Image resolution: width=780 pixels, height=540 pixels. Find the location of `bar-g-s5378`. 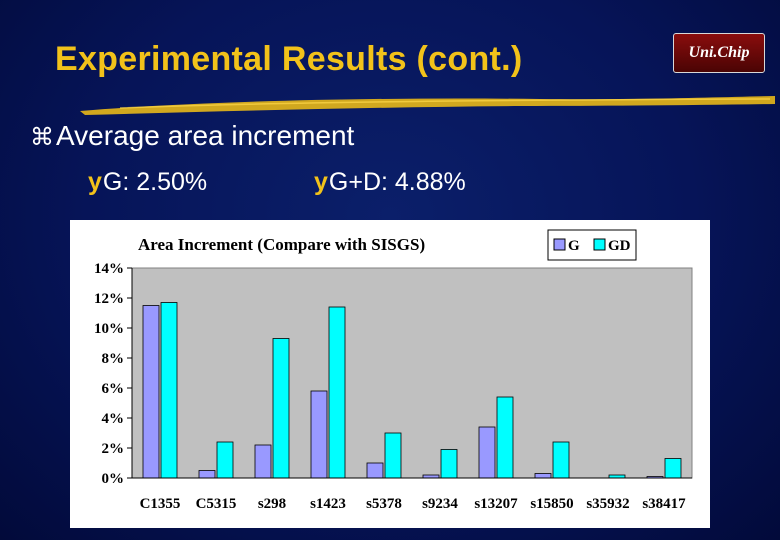

bar-g-s5378 is located at coordinates (375, 470).